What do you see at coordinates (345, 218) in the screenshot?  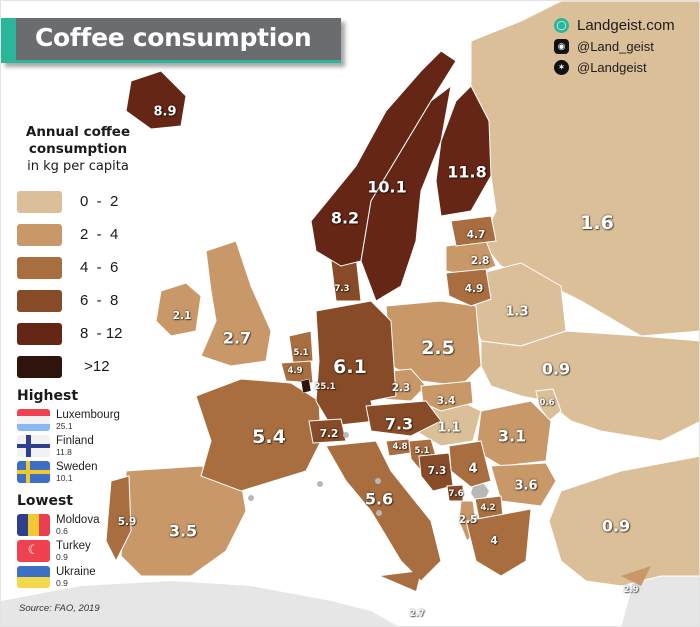 I see `label-norway: 8.2` at bounding box center [345, 218].